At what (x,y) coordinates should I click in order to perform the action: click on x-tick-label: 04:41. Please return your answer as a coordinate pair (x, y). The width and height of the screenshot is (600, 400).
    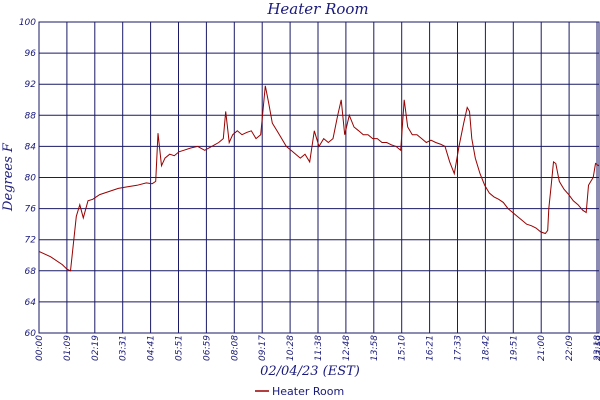
    Looking at the image, I should click on (152, 348).